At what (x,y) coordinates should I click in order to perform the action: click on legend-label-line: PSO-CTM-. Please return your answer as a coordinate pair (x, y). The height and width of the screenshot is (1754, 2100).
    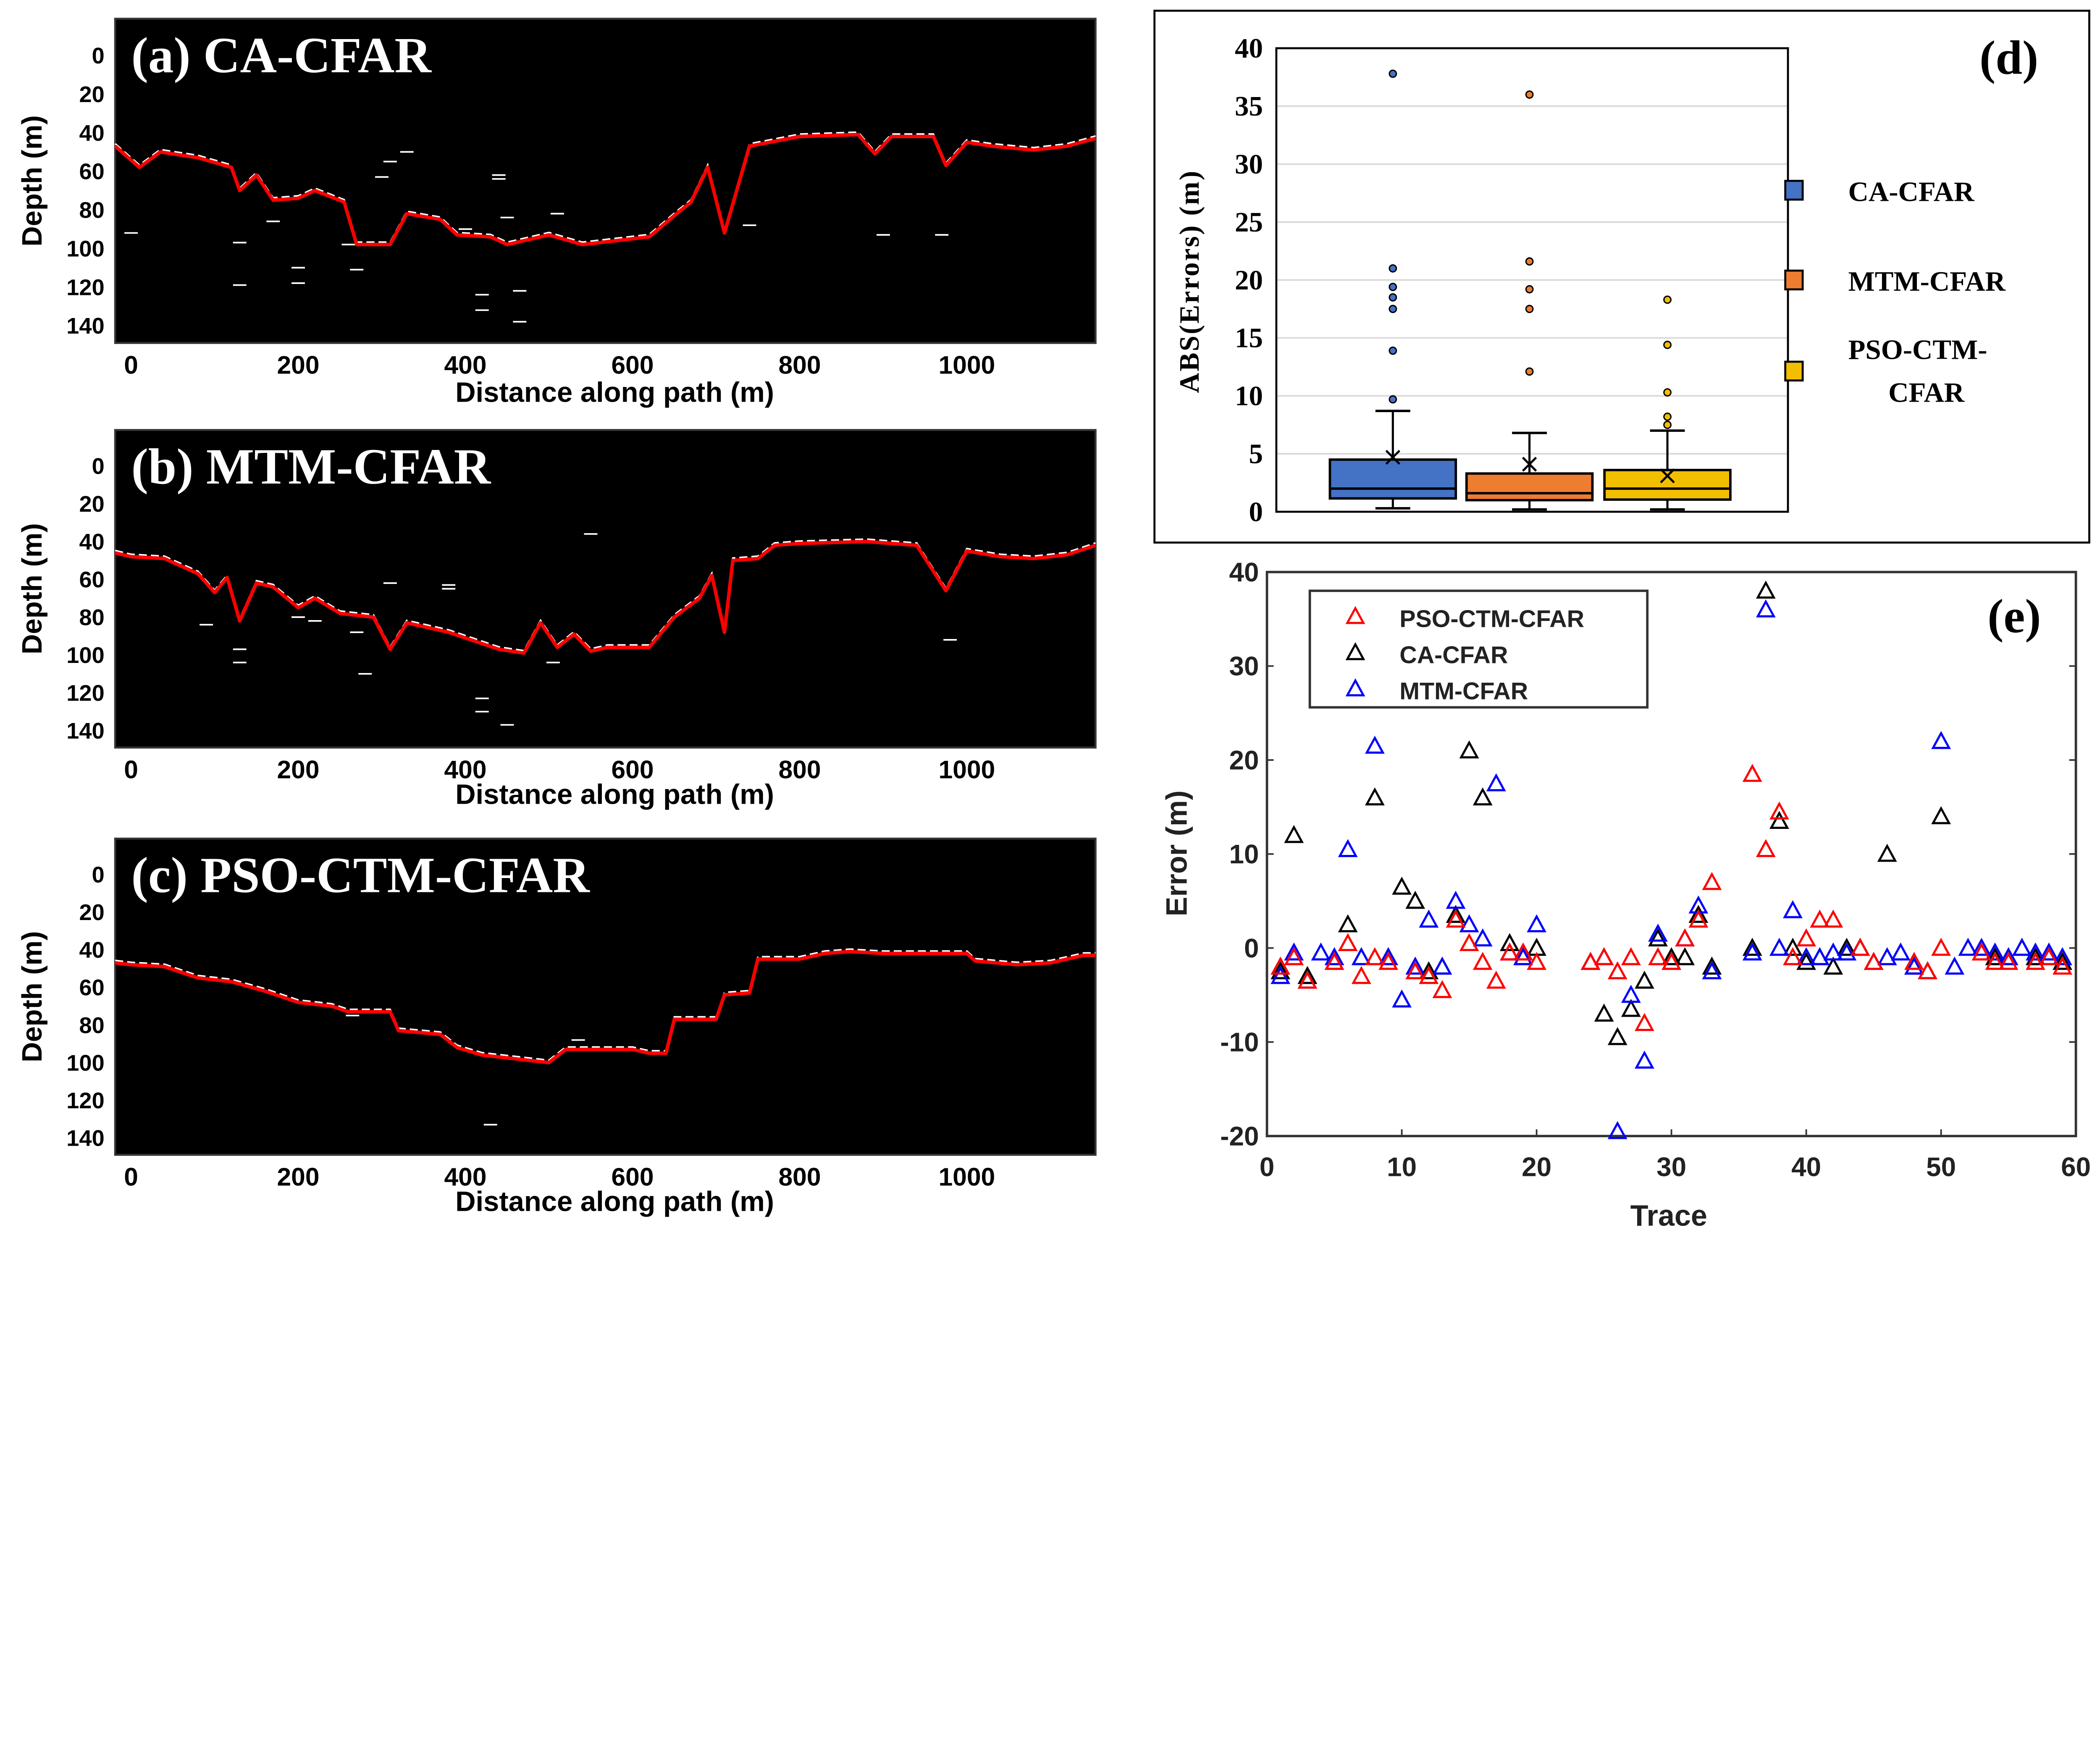
    Looking at the image, I should click on (1917, 350).